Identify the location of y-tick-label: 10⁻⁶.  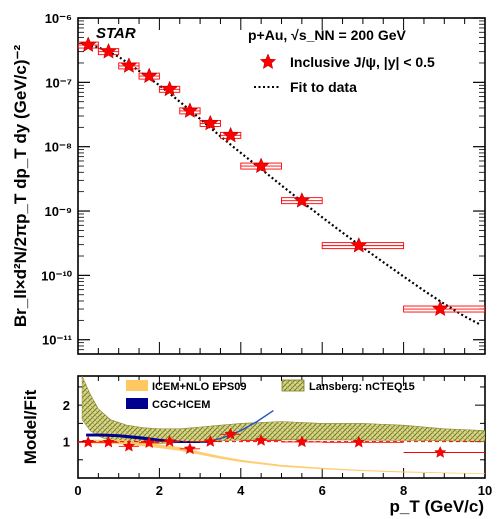
(58, 18).